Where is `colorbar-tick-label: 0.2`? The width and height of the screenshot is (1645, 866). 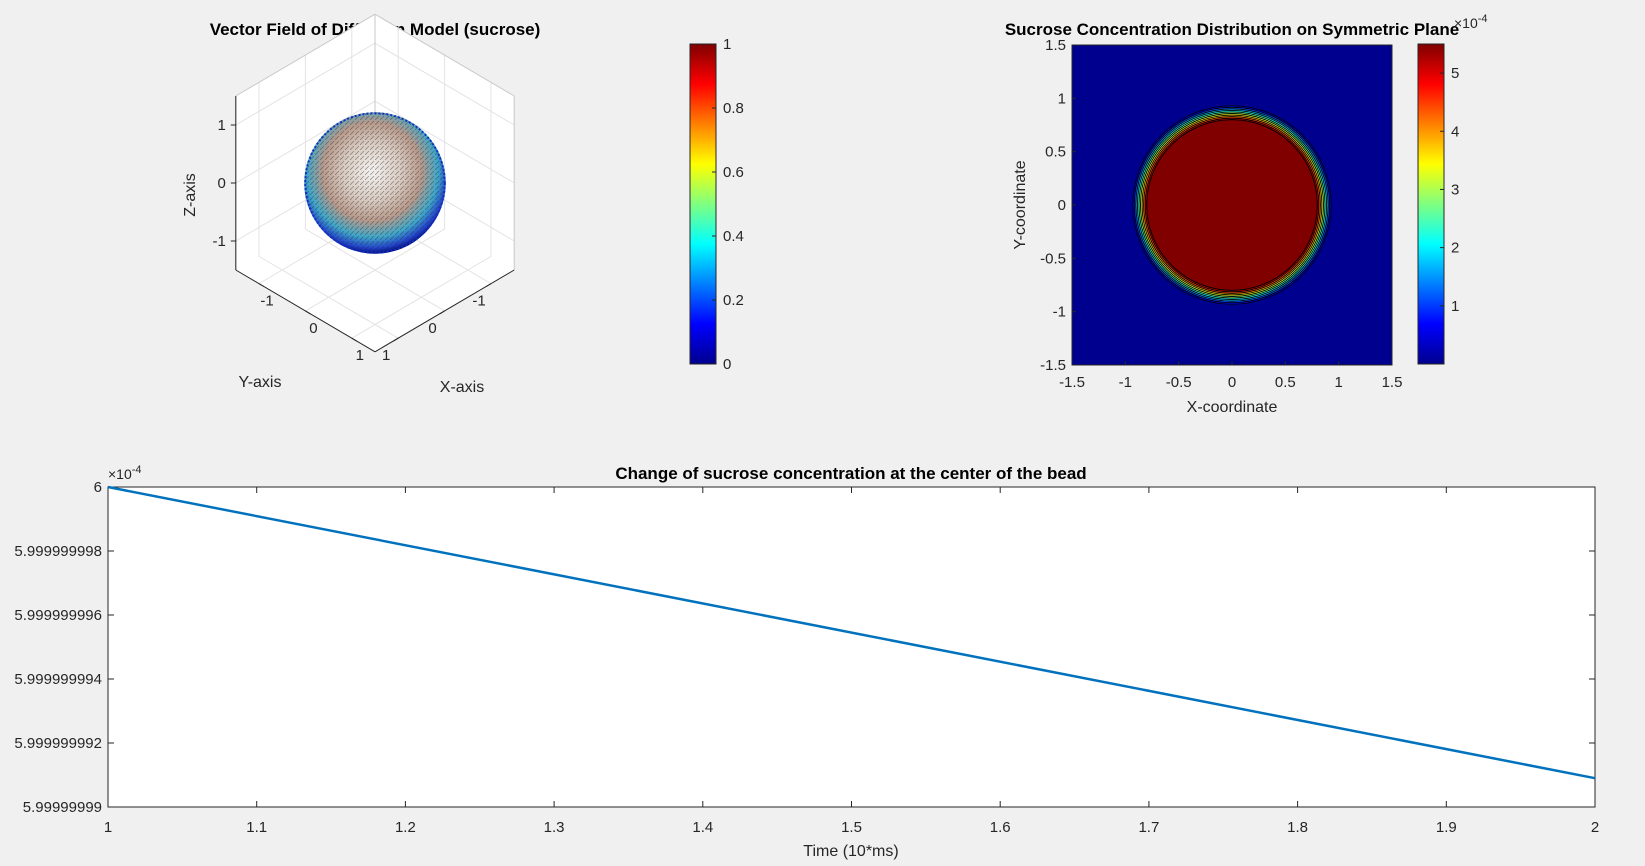
colorbar-tick-label: 0.2 is located at coordinates (733, 300).